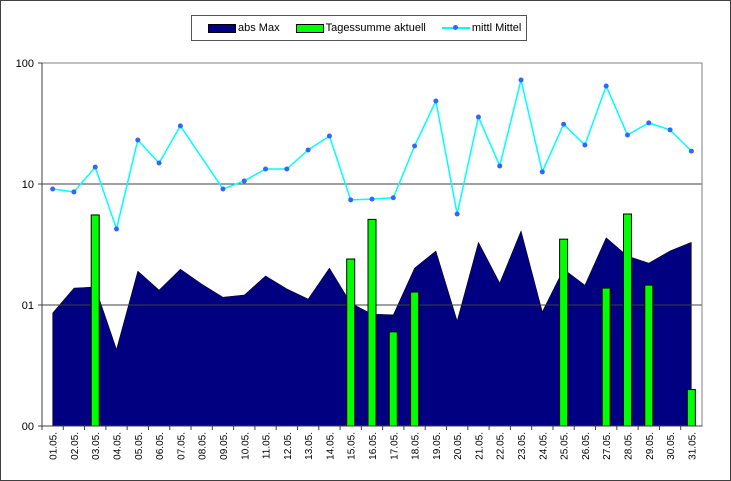 The image size is (731, 481). What do you see at coordinates (309, 28) in the screenshot?
I see `legend-swatch-tagessumme` at bounding box center [309, 28].